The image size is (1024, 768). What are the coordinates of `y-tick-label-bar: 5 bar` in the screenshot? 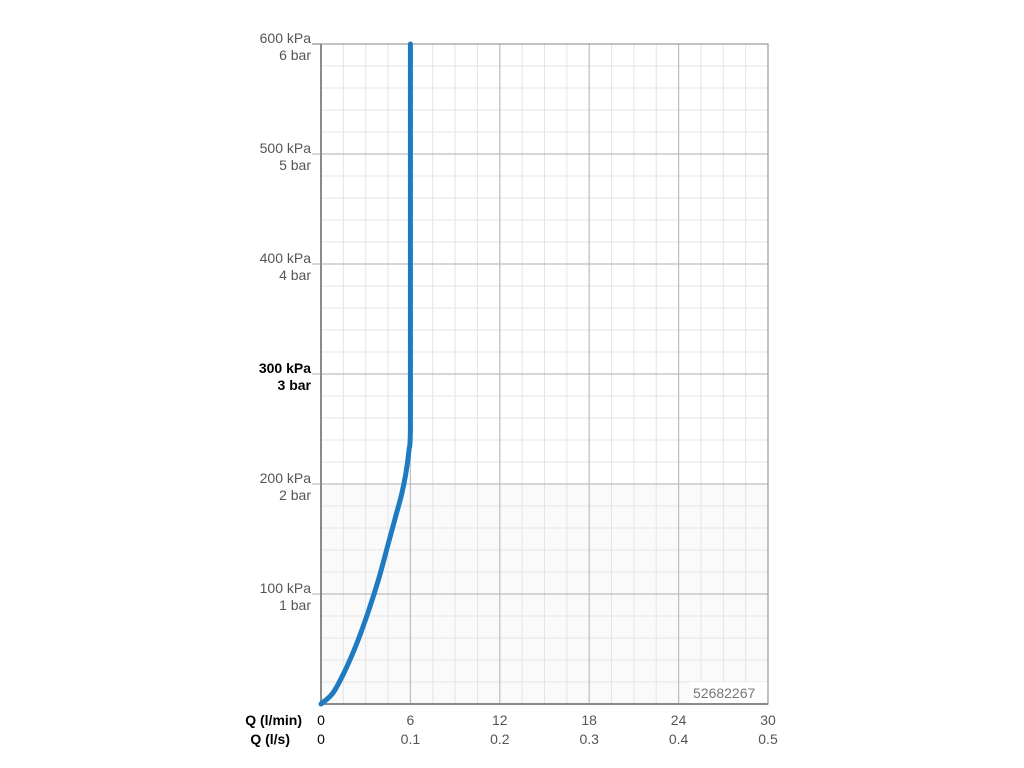 It's located at (295, 165).